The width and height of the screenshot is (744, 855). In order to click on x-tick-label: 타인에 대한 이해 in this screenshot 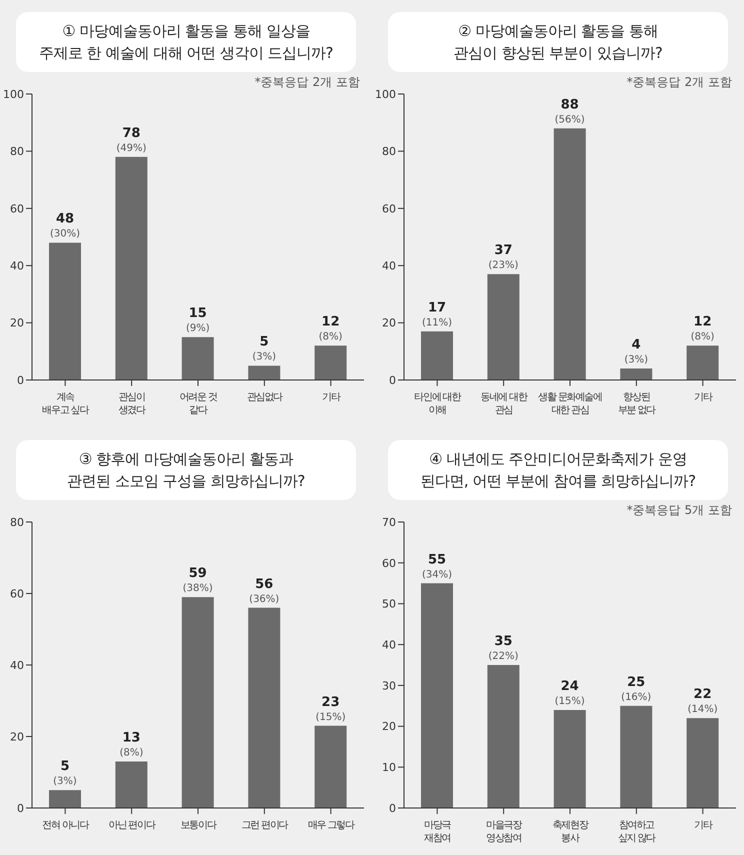, I will do `click(438, 404)`.